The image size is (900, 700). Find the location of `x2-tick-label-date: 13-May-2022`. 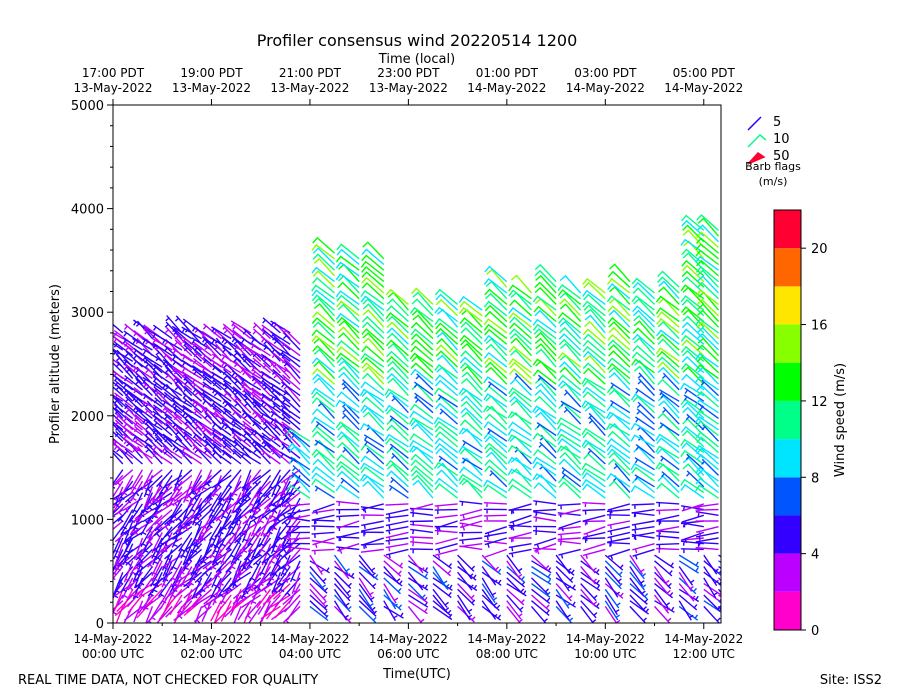

x2-tick-label-date: 13-May-2022 is located at coordinates (211, 88).